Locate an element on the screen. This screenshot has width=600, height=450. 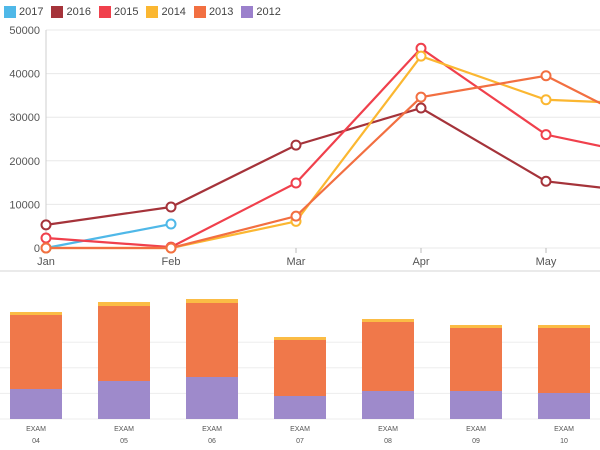
legend-item-2015: 2015 is located at coordinates (118, 12).